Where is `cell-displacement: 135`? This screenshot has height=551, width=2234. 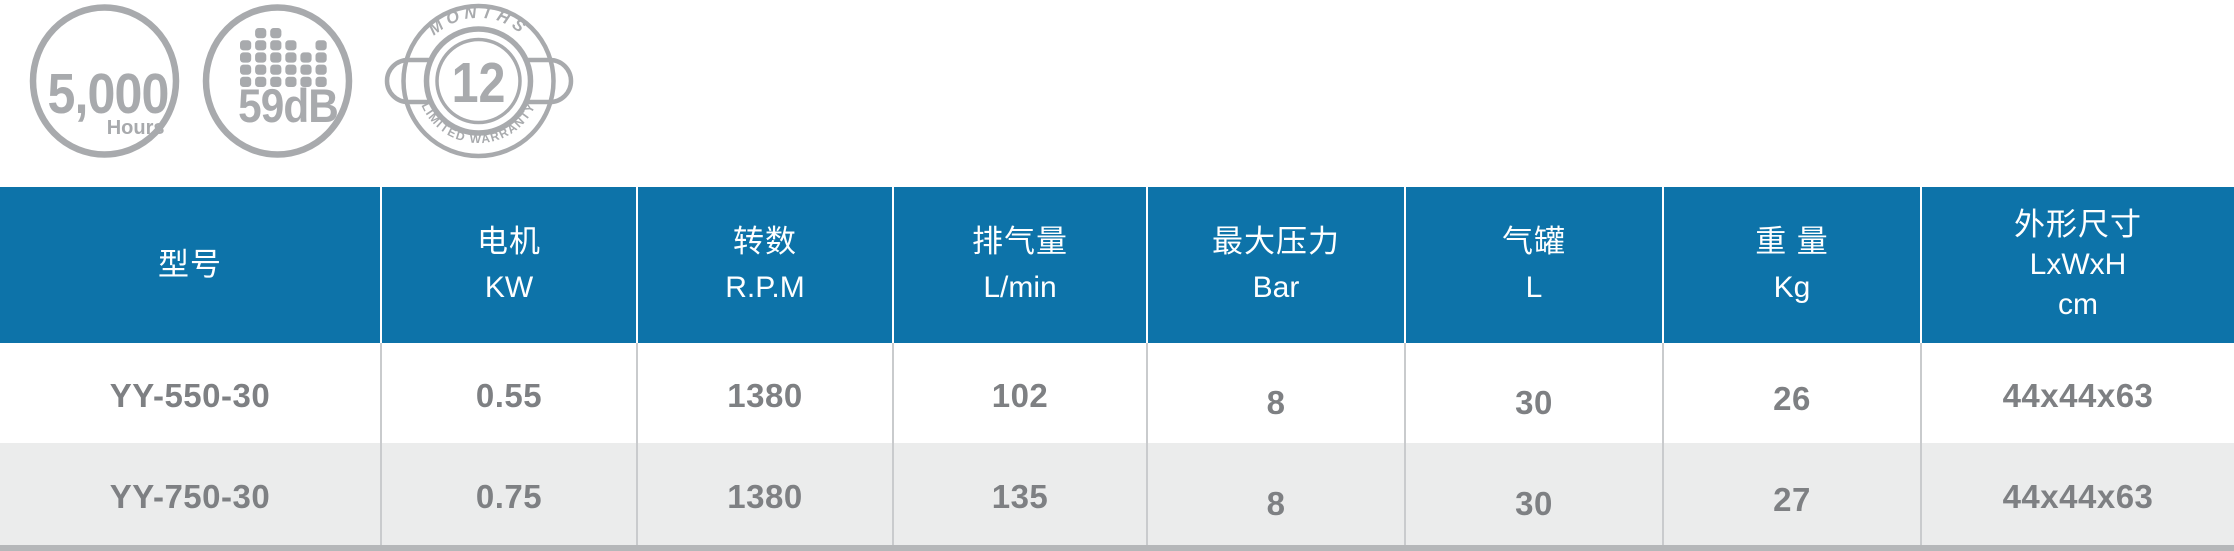 cell-displacement: 135 is located at coordinates (1019, 494).